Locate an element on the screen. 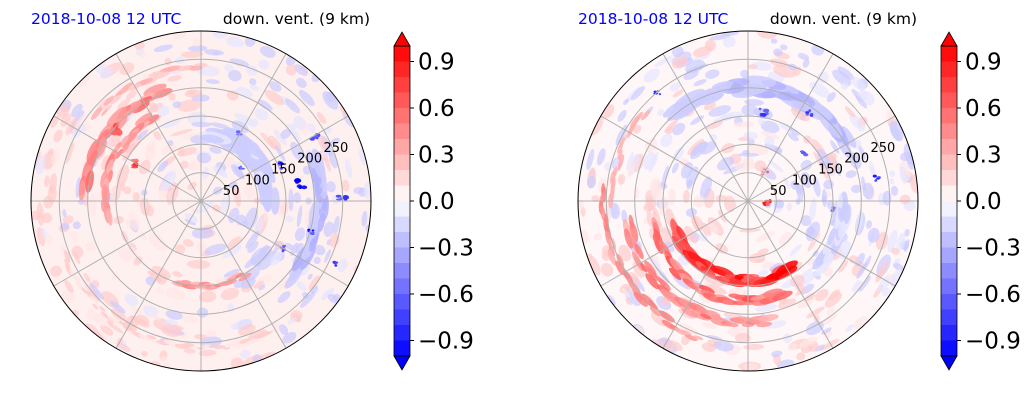  colorbar-right: 0.9 0.6 0.3 0.0 −0.3 −0.6 −0.9 is located at coordinates (980, 201).